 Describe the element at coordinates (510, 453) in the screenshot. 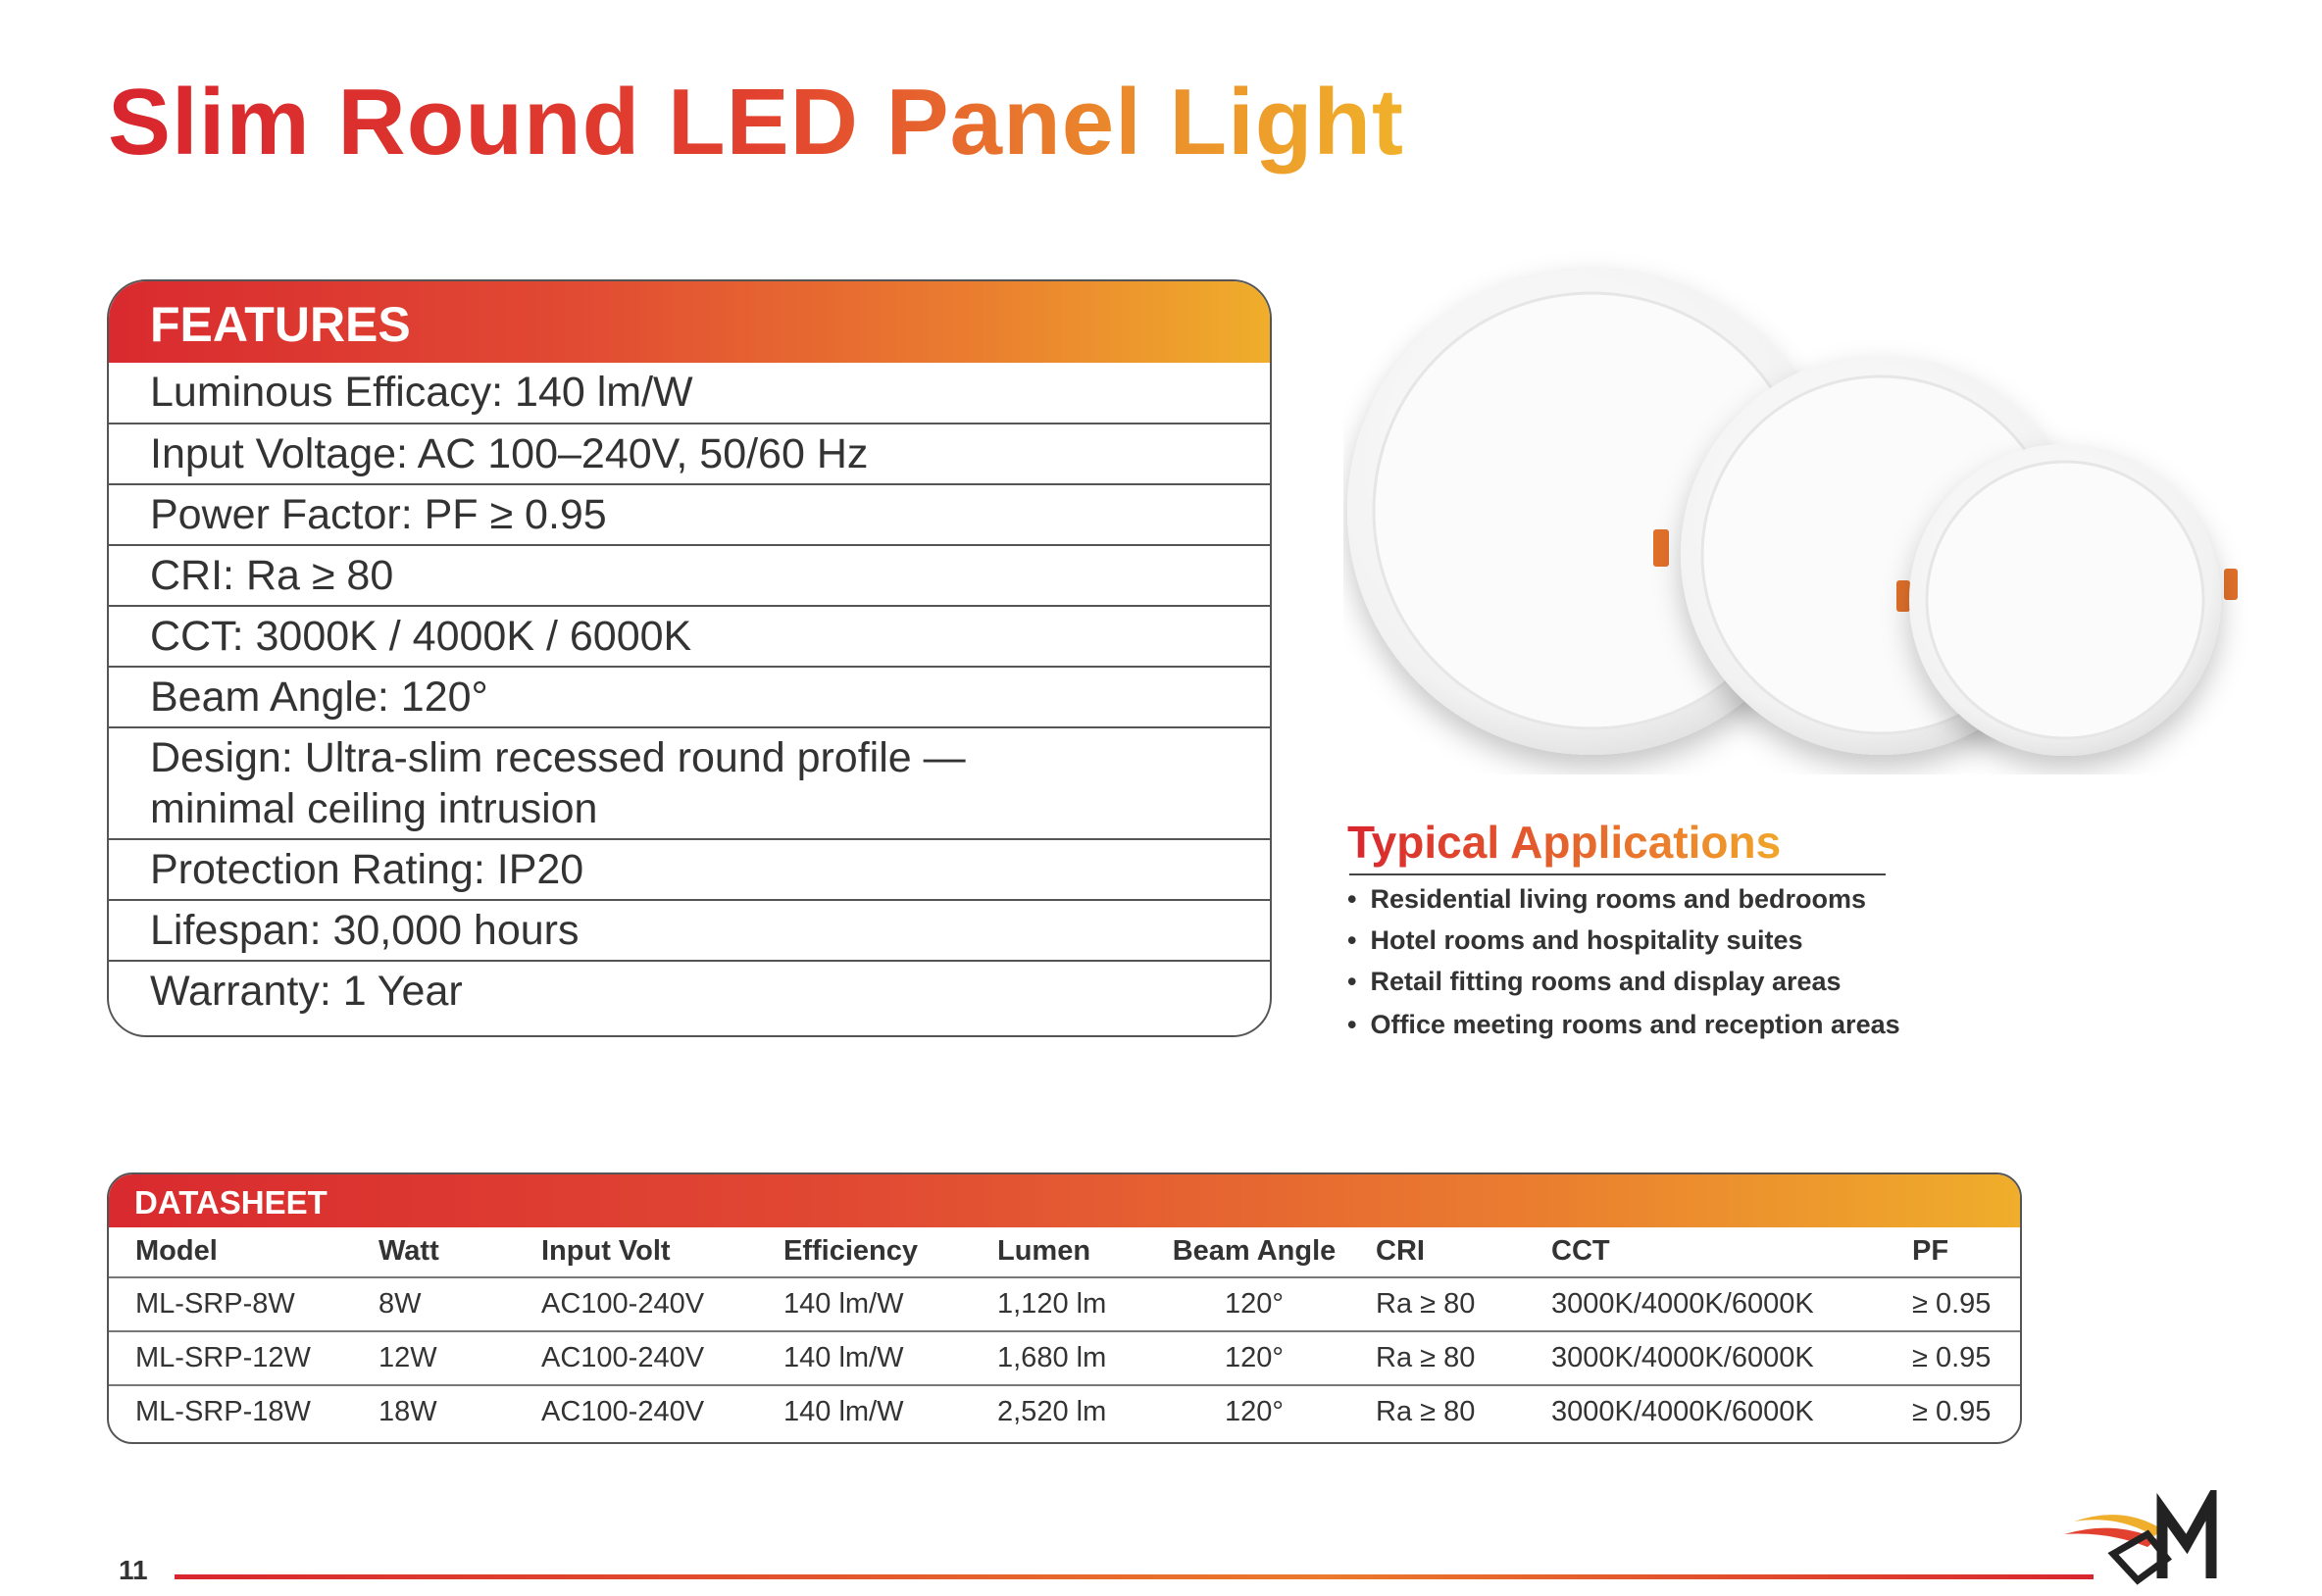

I see `feature-text: Input Voltage: AC 100–240V, 50/60 Hz` at that location.